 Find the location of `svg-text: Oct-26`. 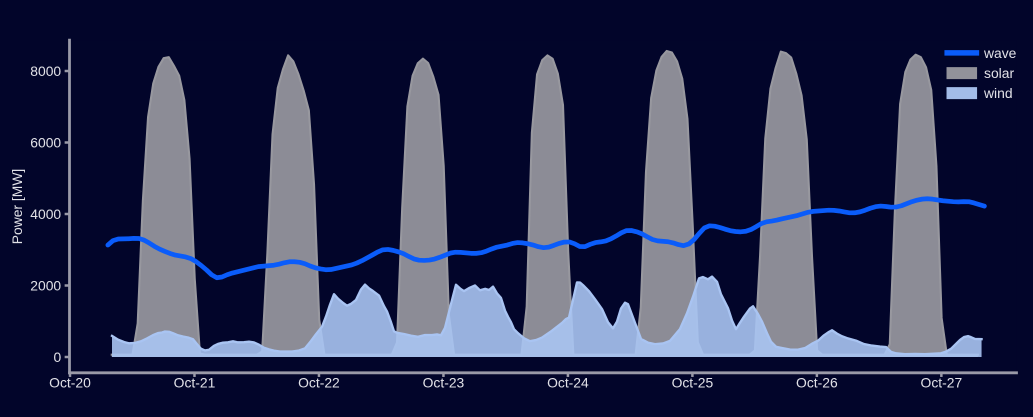

svg-text: Oct-26 is located at coordinates (817, 383).